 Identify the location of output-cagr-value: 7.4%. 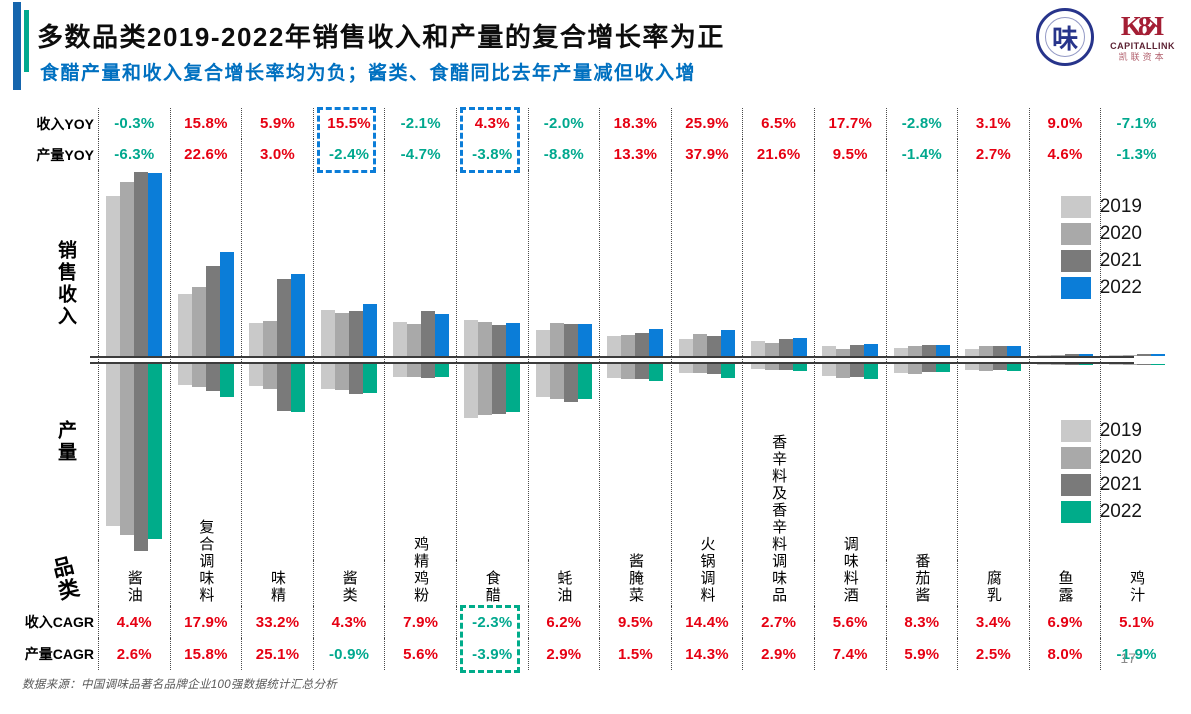
(849, 654).